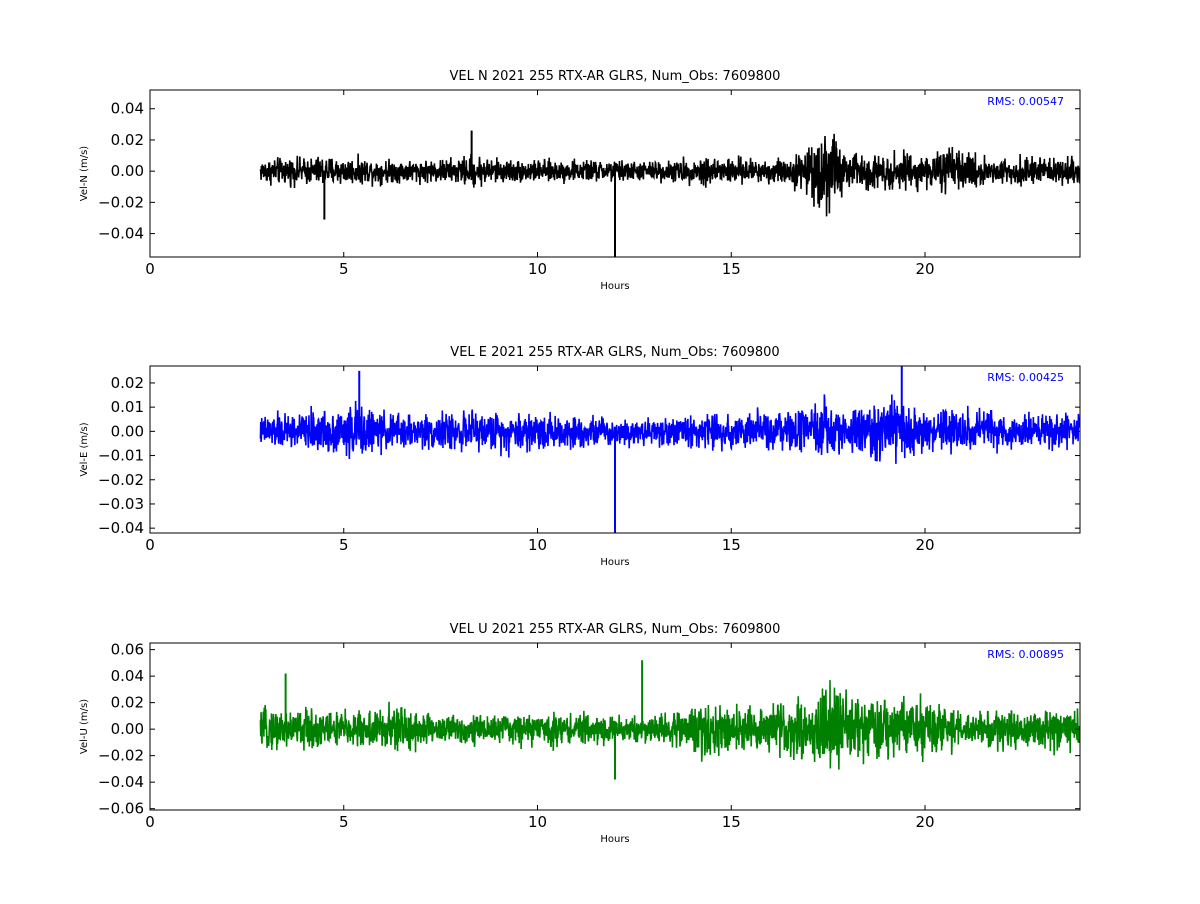 The image size is (1200, 904). What do you see at coordinates (121, 456) in the screenshot?
I see `y-tick-label: −0.01` at bounding box center [121, 456].